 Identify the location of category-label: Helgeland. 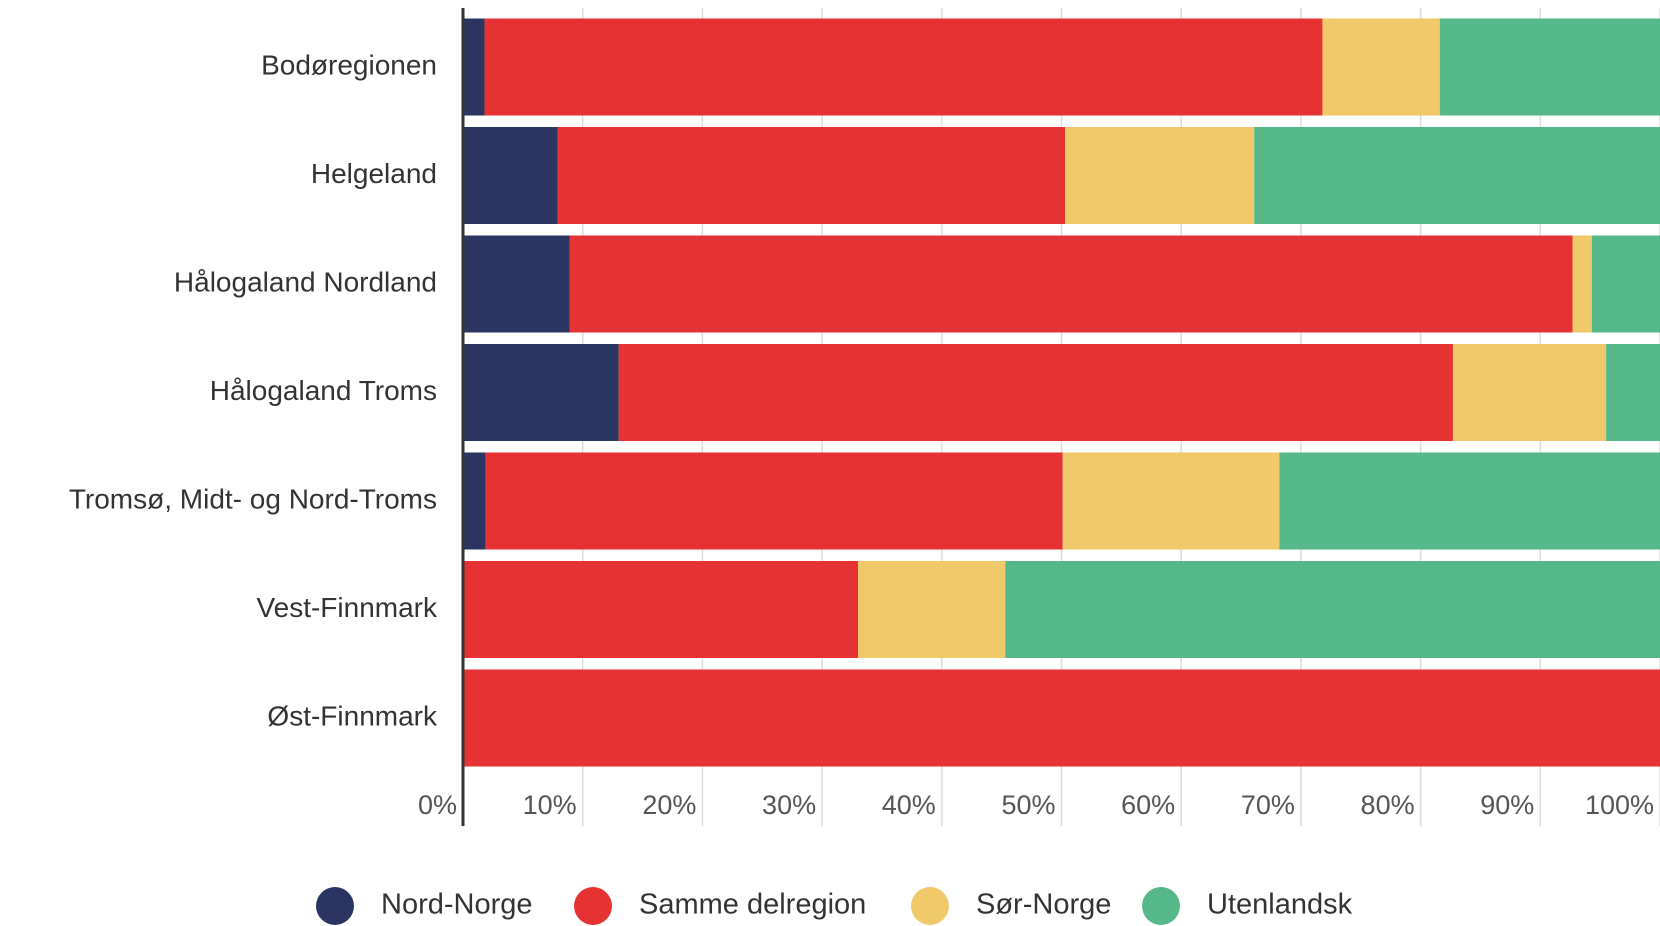
(374, 173).